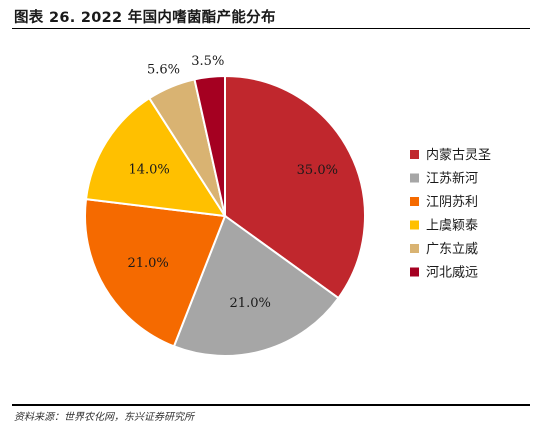  What do you see at coordinates (452, 249) in the screenshot?
I see `legend-label-guangdong-liwei: 广东立威` at bounding box center [452, 249].